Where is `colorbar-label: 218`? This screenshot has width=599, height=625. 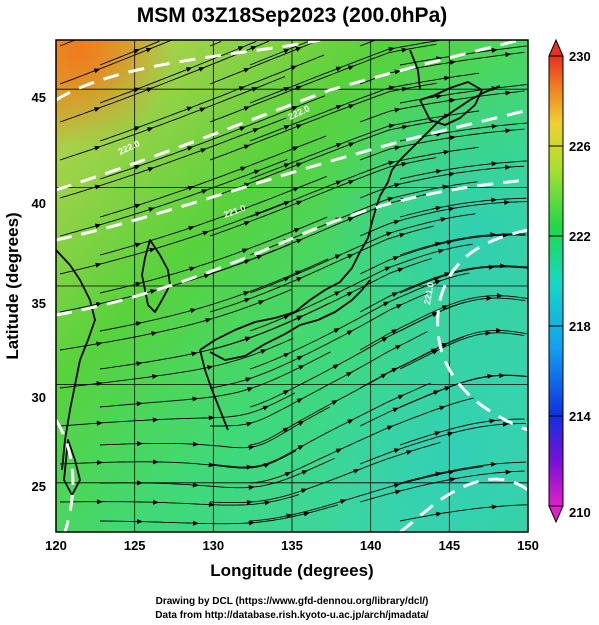
colorbar-label: 218 is located at coordinates (580, 326).